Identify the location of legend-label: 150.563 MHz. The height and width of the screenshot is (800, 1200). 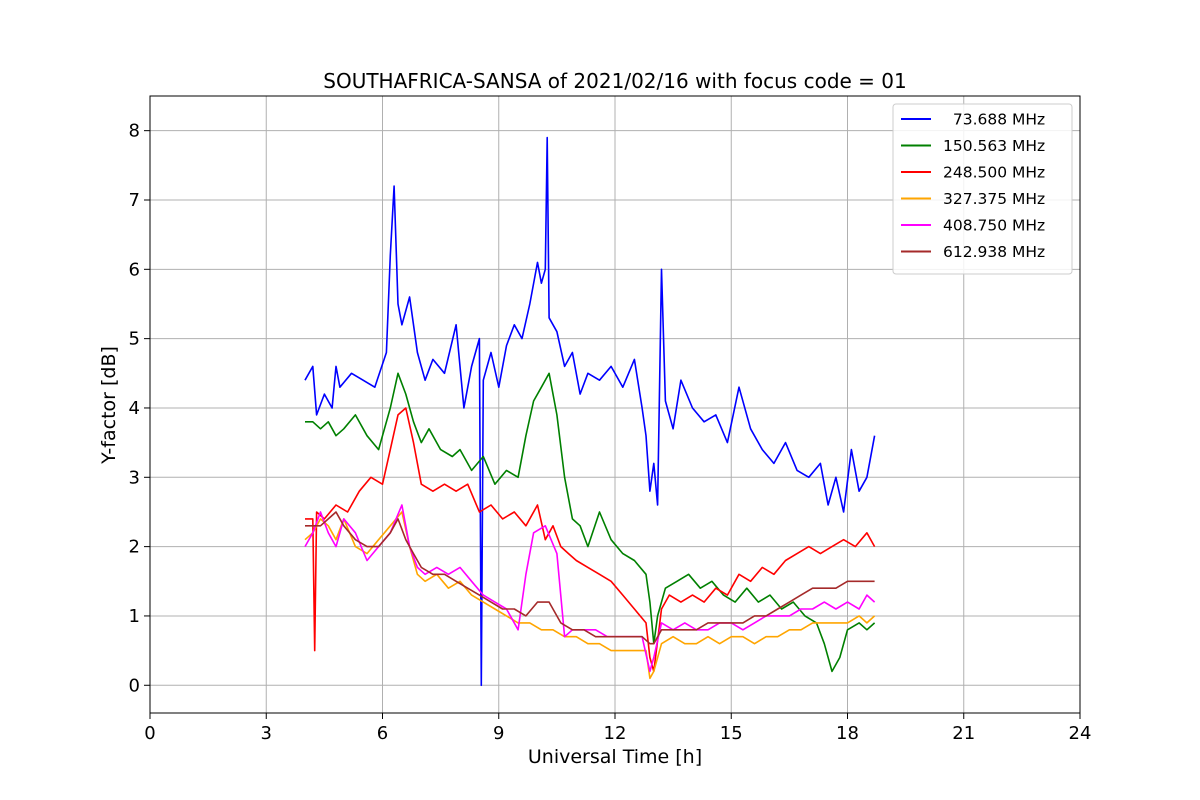
(994, 146).